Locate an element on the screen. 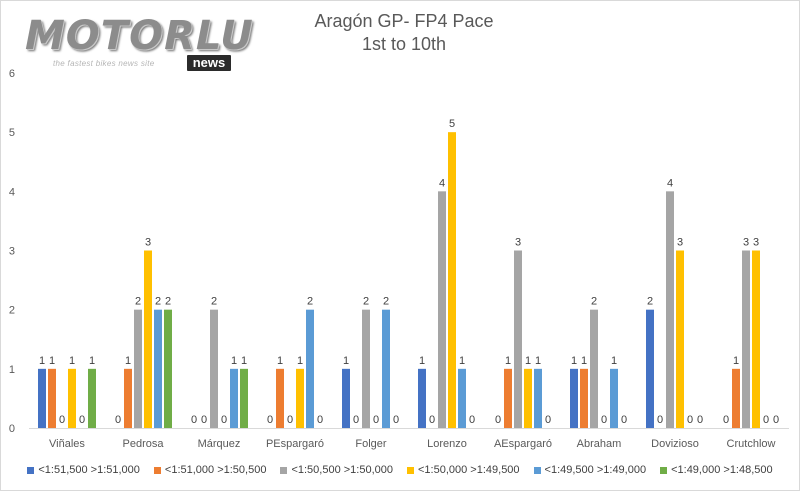 The width and height of the screenshot is (800, 491). legend-label: <1:50,000 >1:49,500 is located at coordinates (469, 470).